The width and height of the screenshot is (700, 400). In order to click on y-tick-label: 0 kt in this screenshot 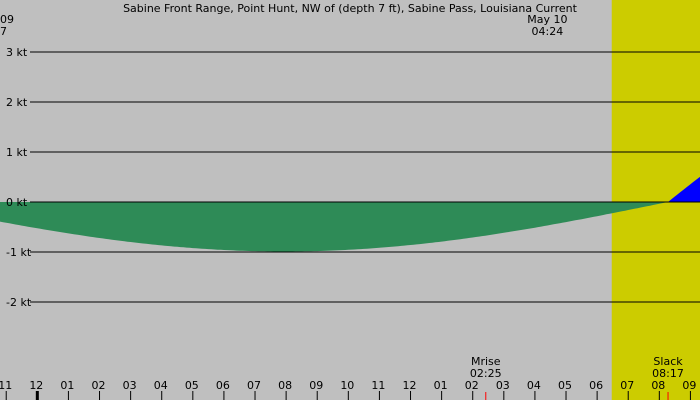, I will do `click(17, 202)`.